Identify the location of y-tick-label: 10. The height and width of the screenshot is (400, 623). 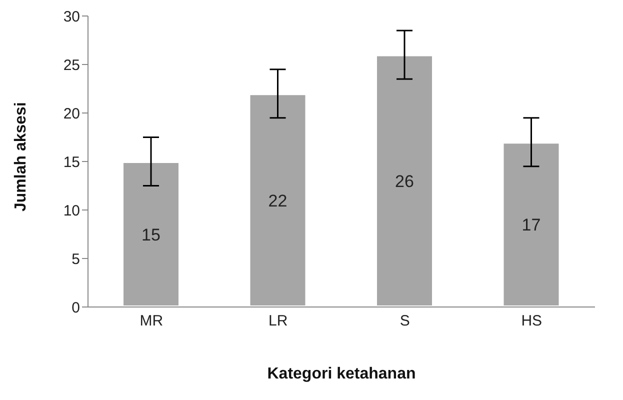
(71, 211).